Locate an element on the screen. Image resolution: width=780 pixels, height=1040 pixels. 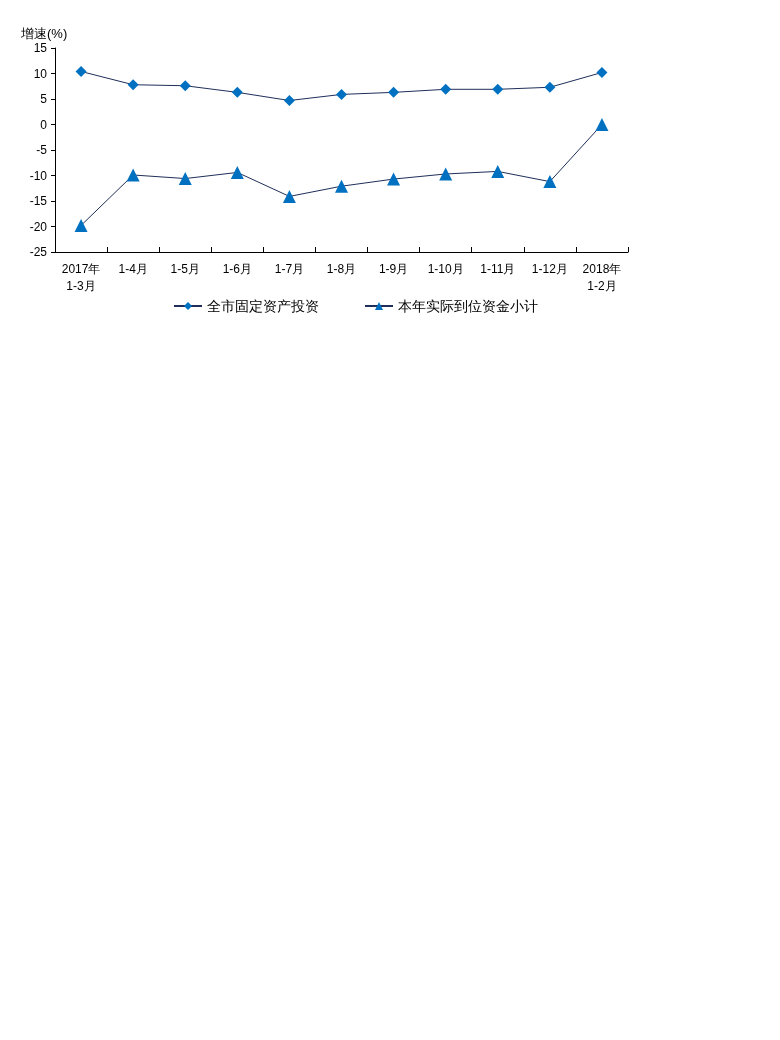
x-tick-label: 2017年 1-3月 is located at coordinates (81, 277).